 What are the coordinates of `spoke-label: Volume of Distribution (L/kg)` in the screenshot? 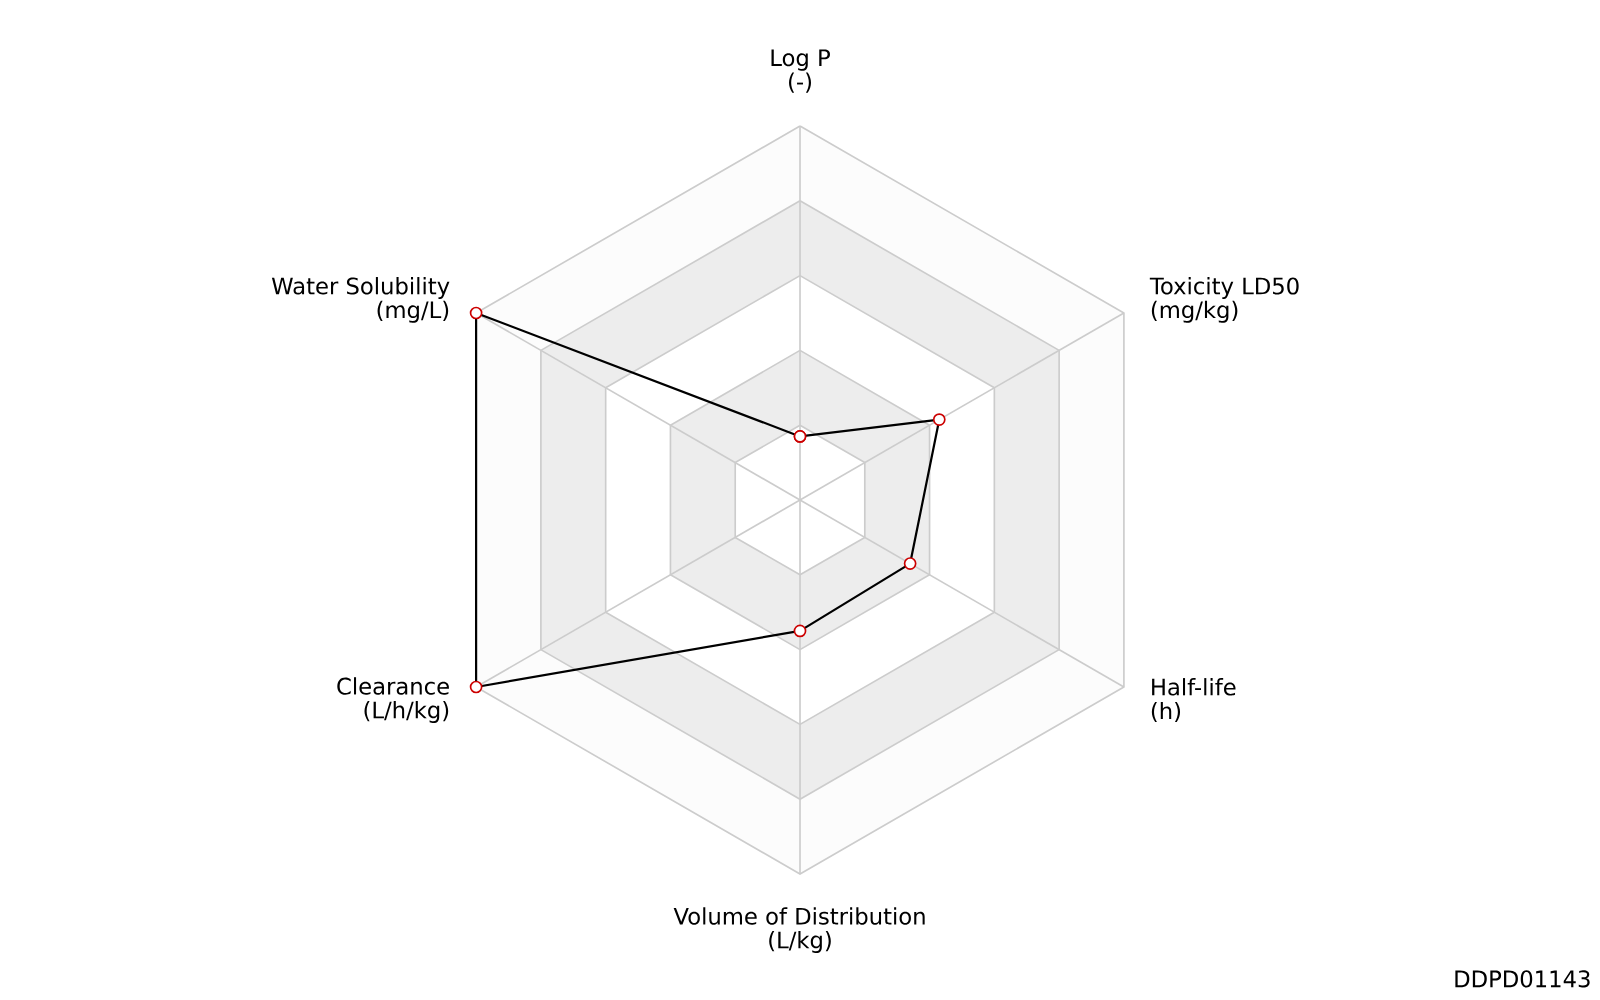 It's located at (799, 930).